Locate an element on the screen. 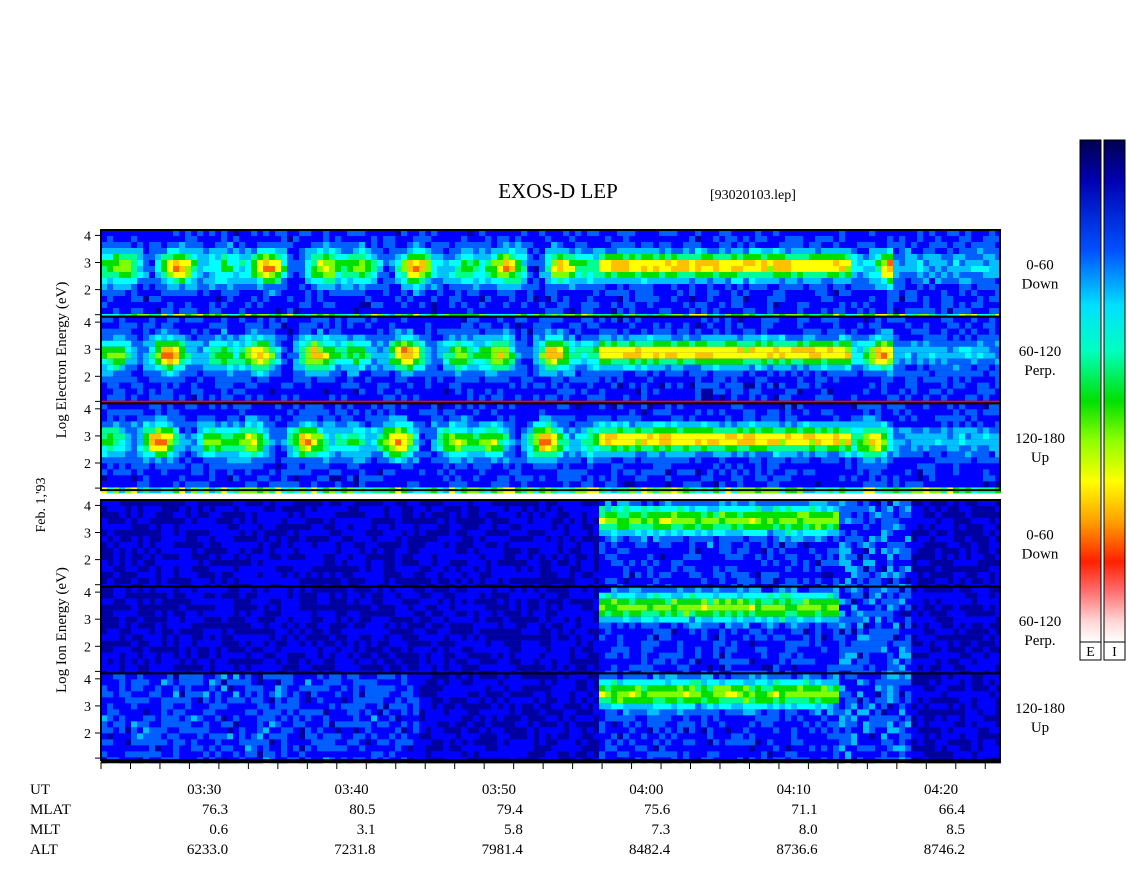  ephemeris-value: 3.1 is located at coordinates (366, 830).